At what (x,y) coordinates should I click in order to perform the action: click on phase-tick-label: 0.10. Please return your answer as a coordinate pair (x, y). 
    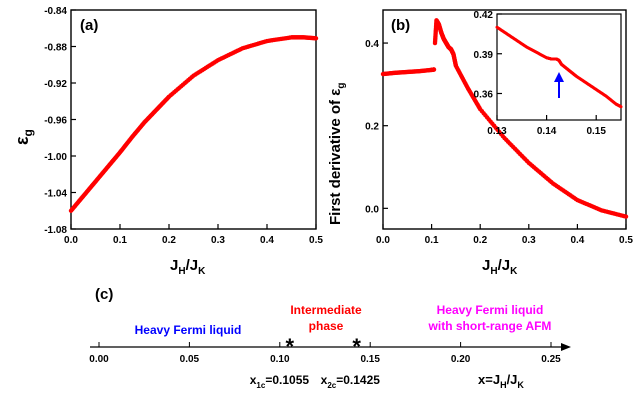
    Looking at the image, I should click on (280, 359).